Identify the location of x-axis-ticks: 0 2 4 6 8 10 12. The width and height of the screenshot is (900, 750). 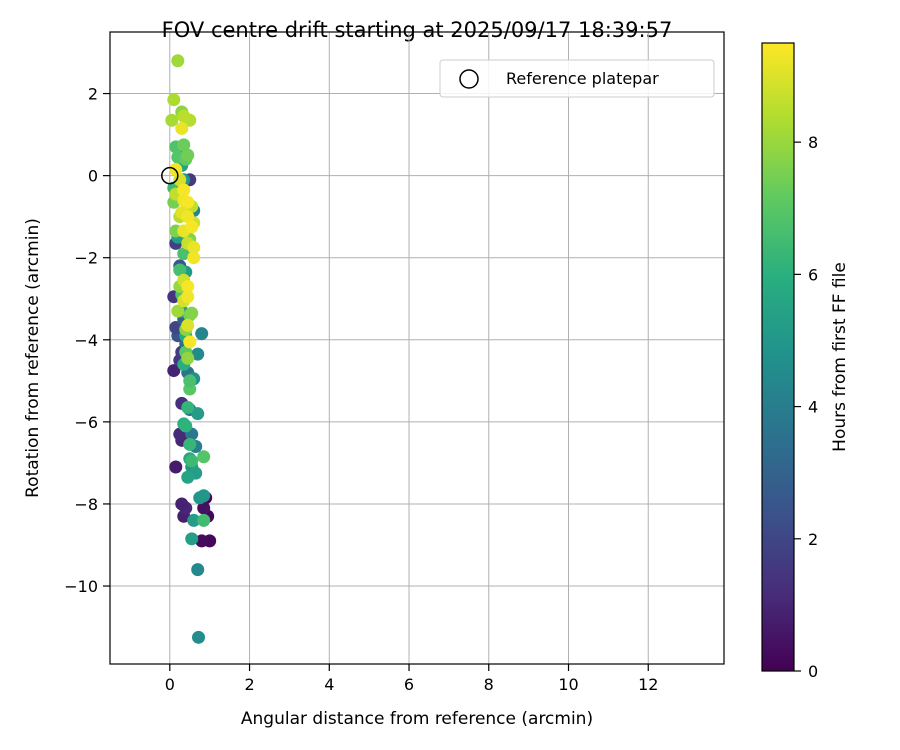
(411, 679).